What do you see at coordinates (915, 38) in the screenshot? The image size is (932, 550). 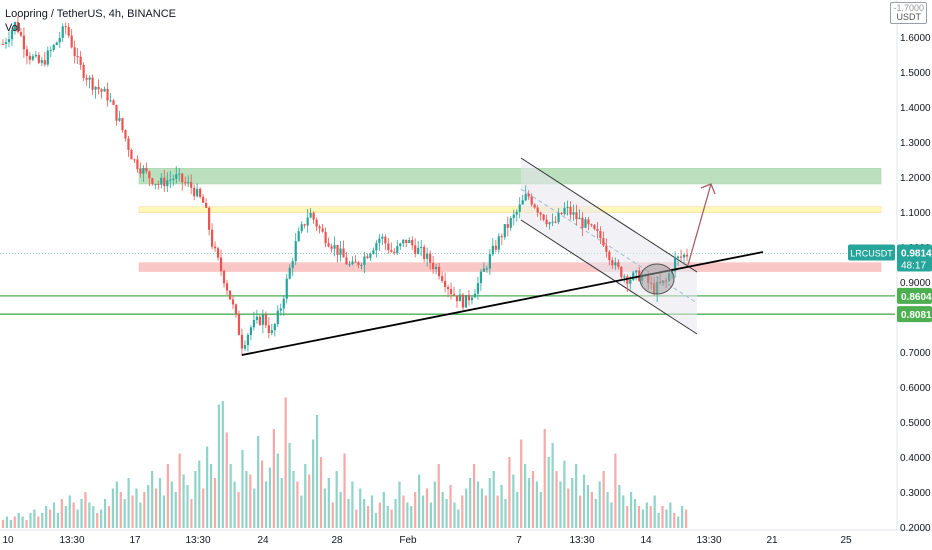 I see `y-tick-label: 1.6000` at bounding box center [915, 38].